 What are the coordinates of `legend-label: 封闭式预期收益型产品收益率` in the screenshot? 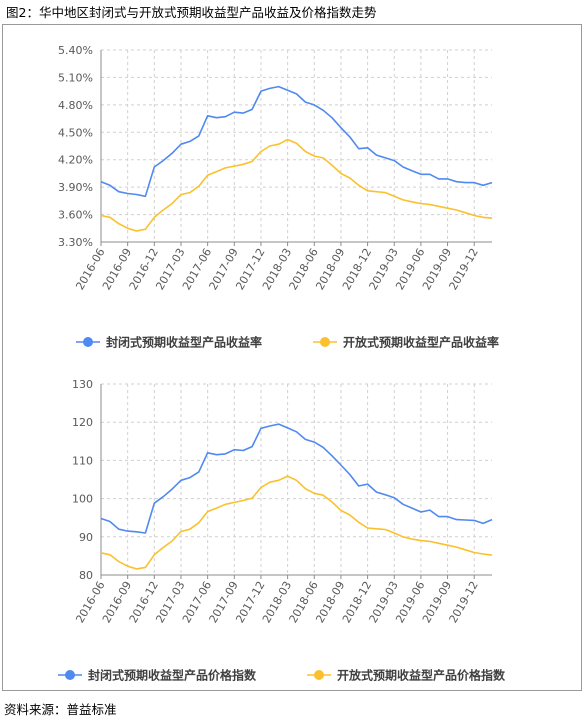 It's located at (184, 342).